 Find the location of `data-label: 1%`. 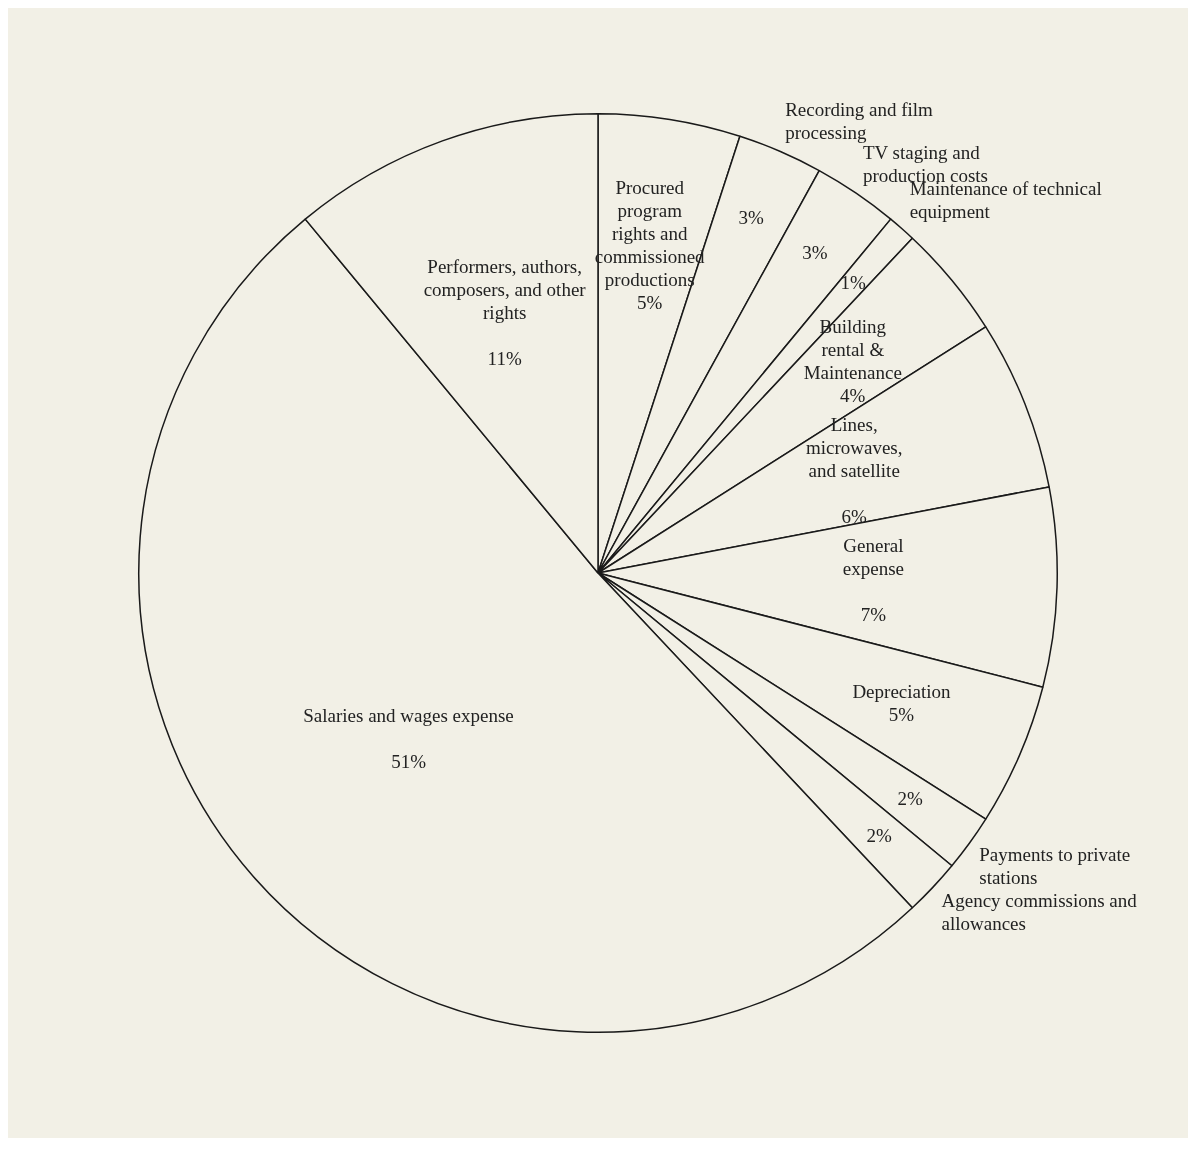

data-label: 1% is located at coordinates (853, 282).